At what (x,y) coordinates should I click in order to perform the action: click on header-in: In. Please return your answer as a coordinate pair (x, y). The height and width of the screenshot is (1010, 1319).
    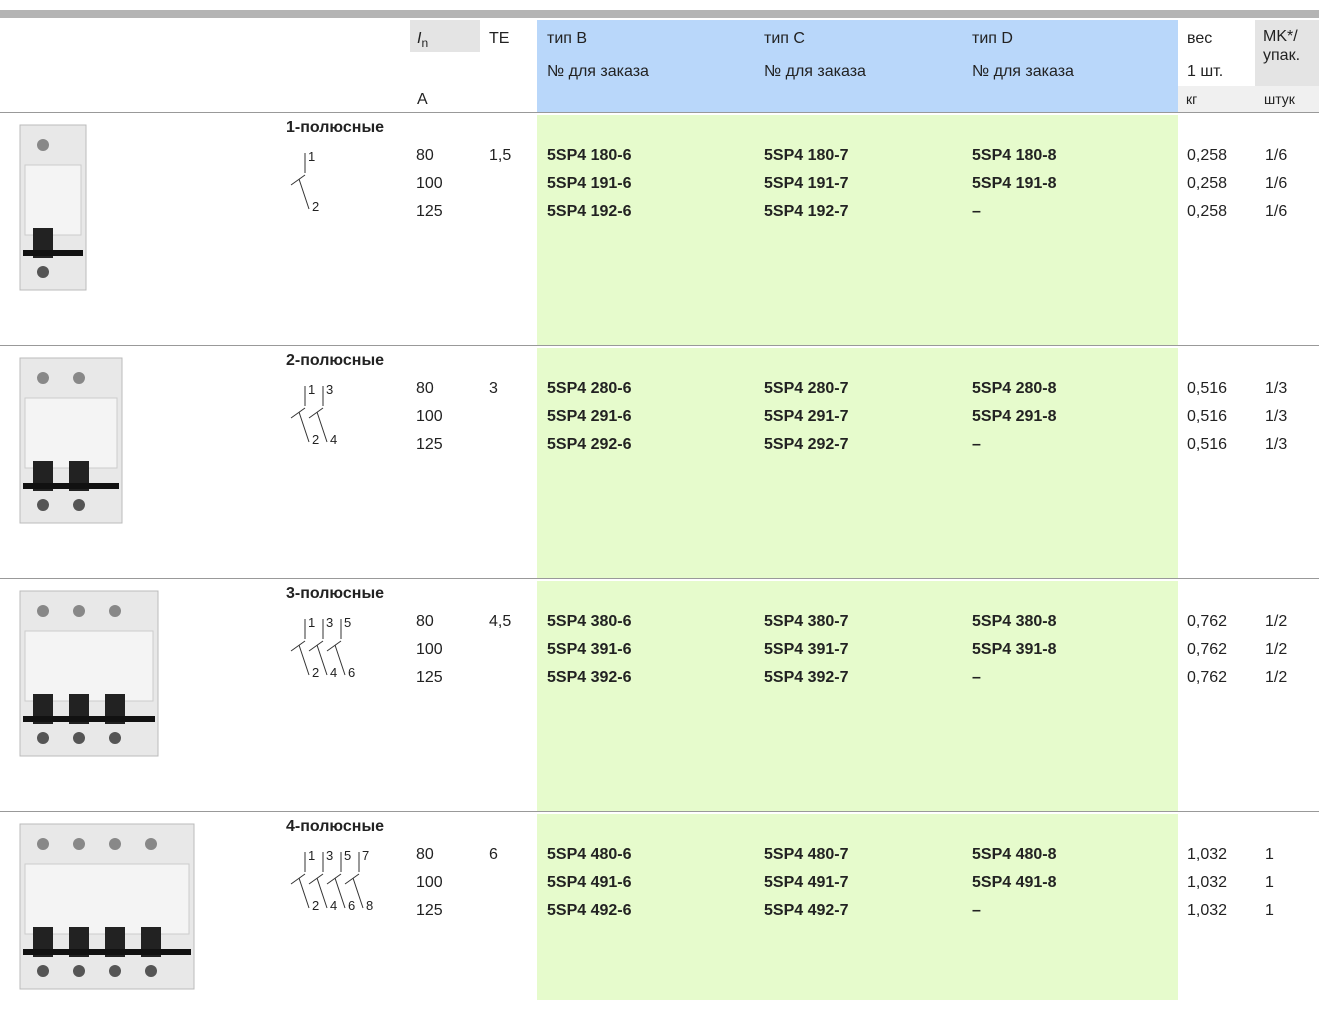
    Looking at the image, I should click on (422, 40).